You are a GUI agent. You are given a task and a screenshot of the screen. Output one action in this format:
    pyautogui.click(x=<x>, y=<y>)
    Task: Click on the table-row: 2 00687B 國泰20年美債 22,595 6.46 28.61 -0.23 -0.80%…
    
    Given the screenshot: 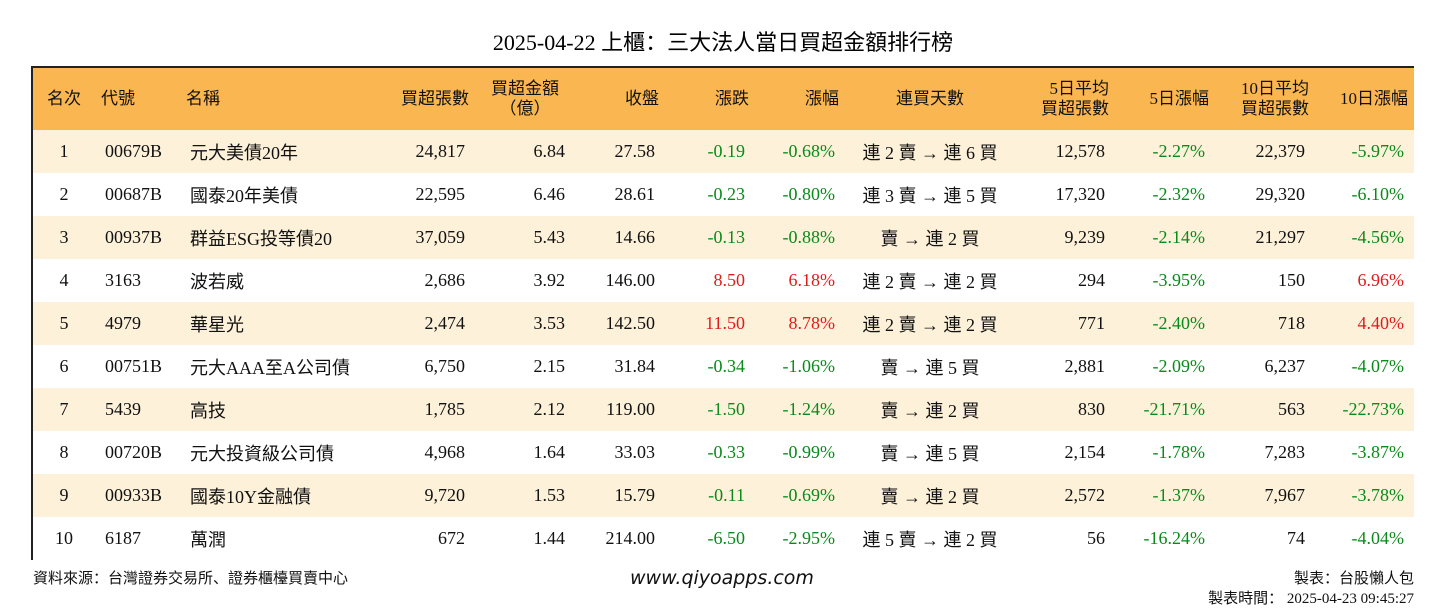 What is the action you would take?
    pyautogui.click(x=723, y=194)
    